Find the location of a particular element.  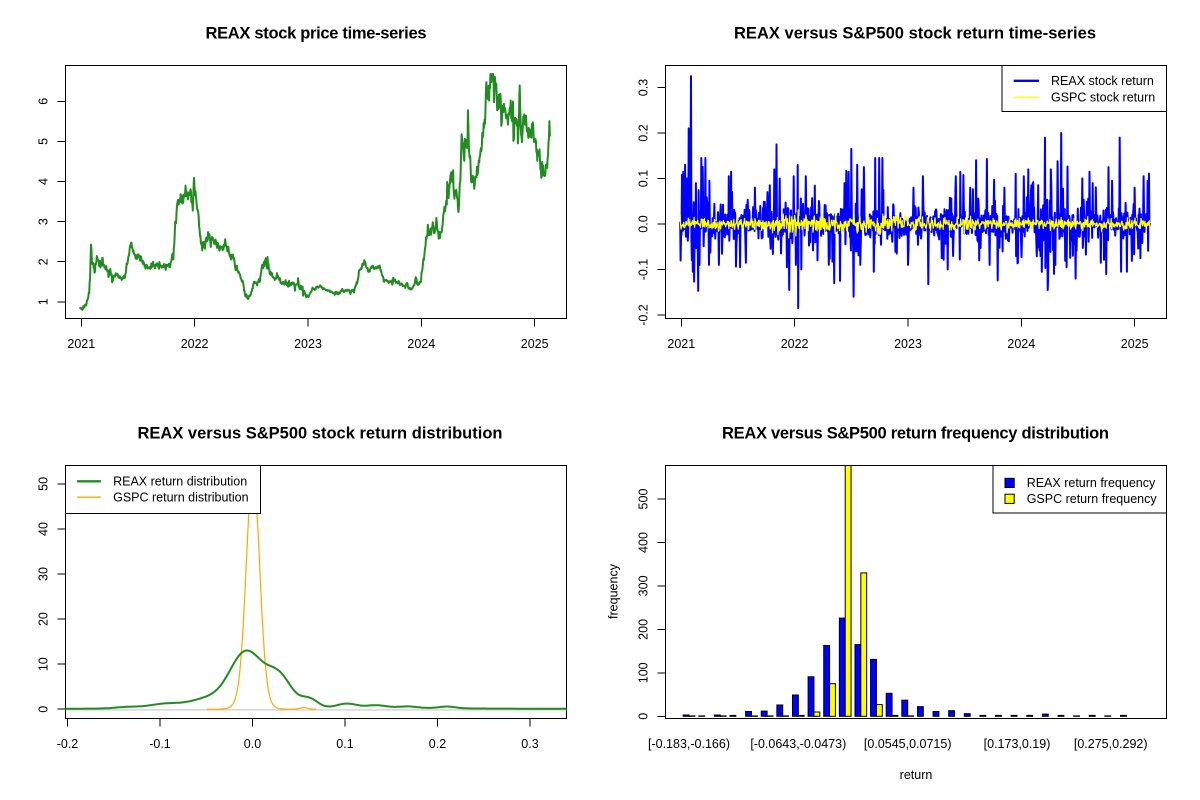

svg-text: GSPC return frequency is located at coordinates (1092, 499).